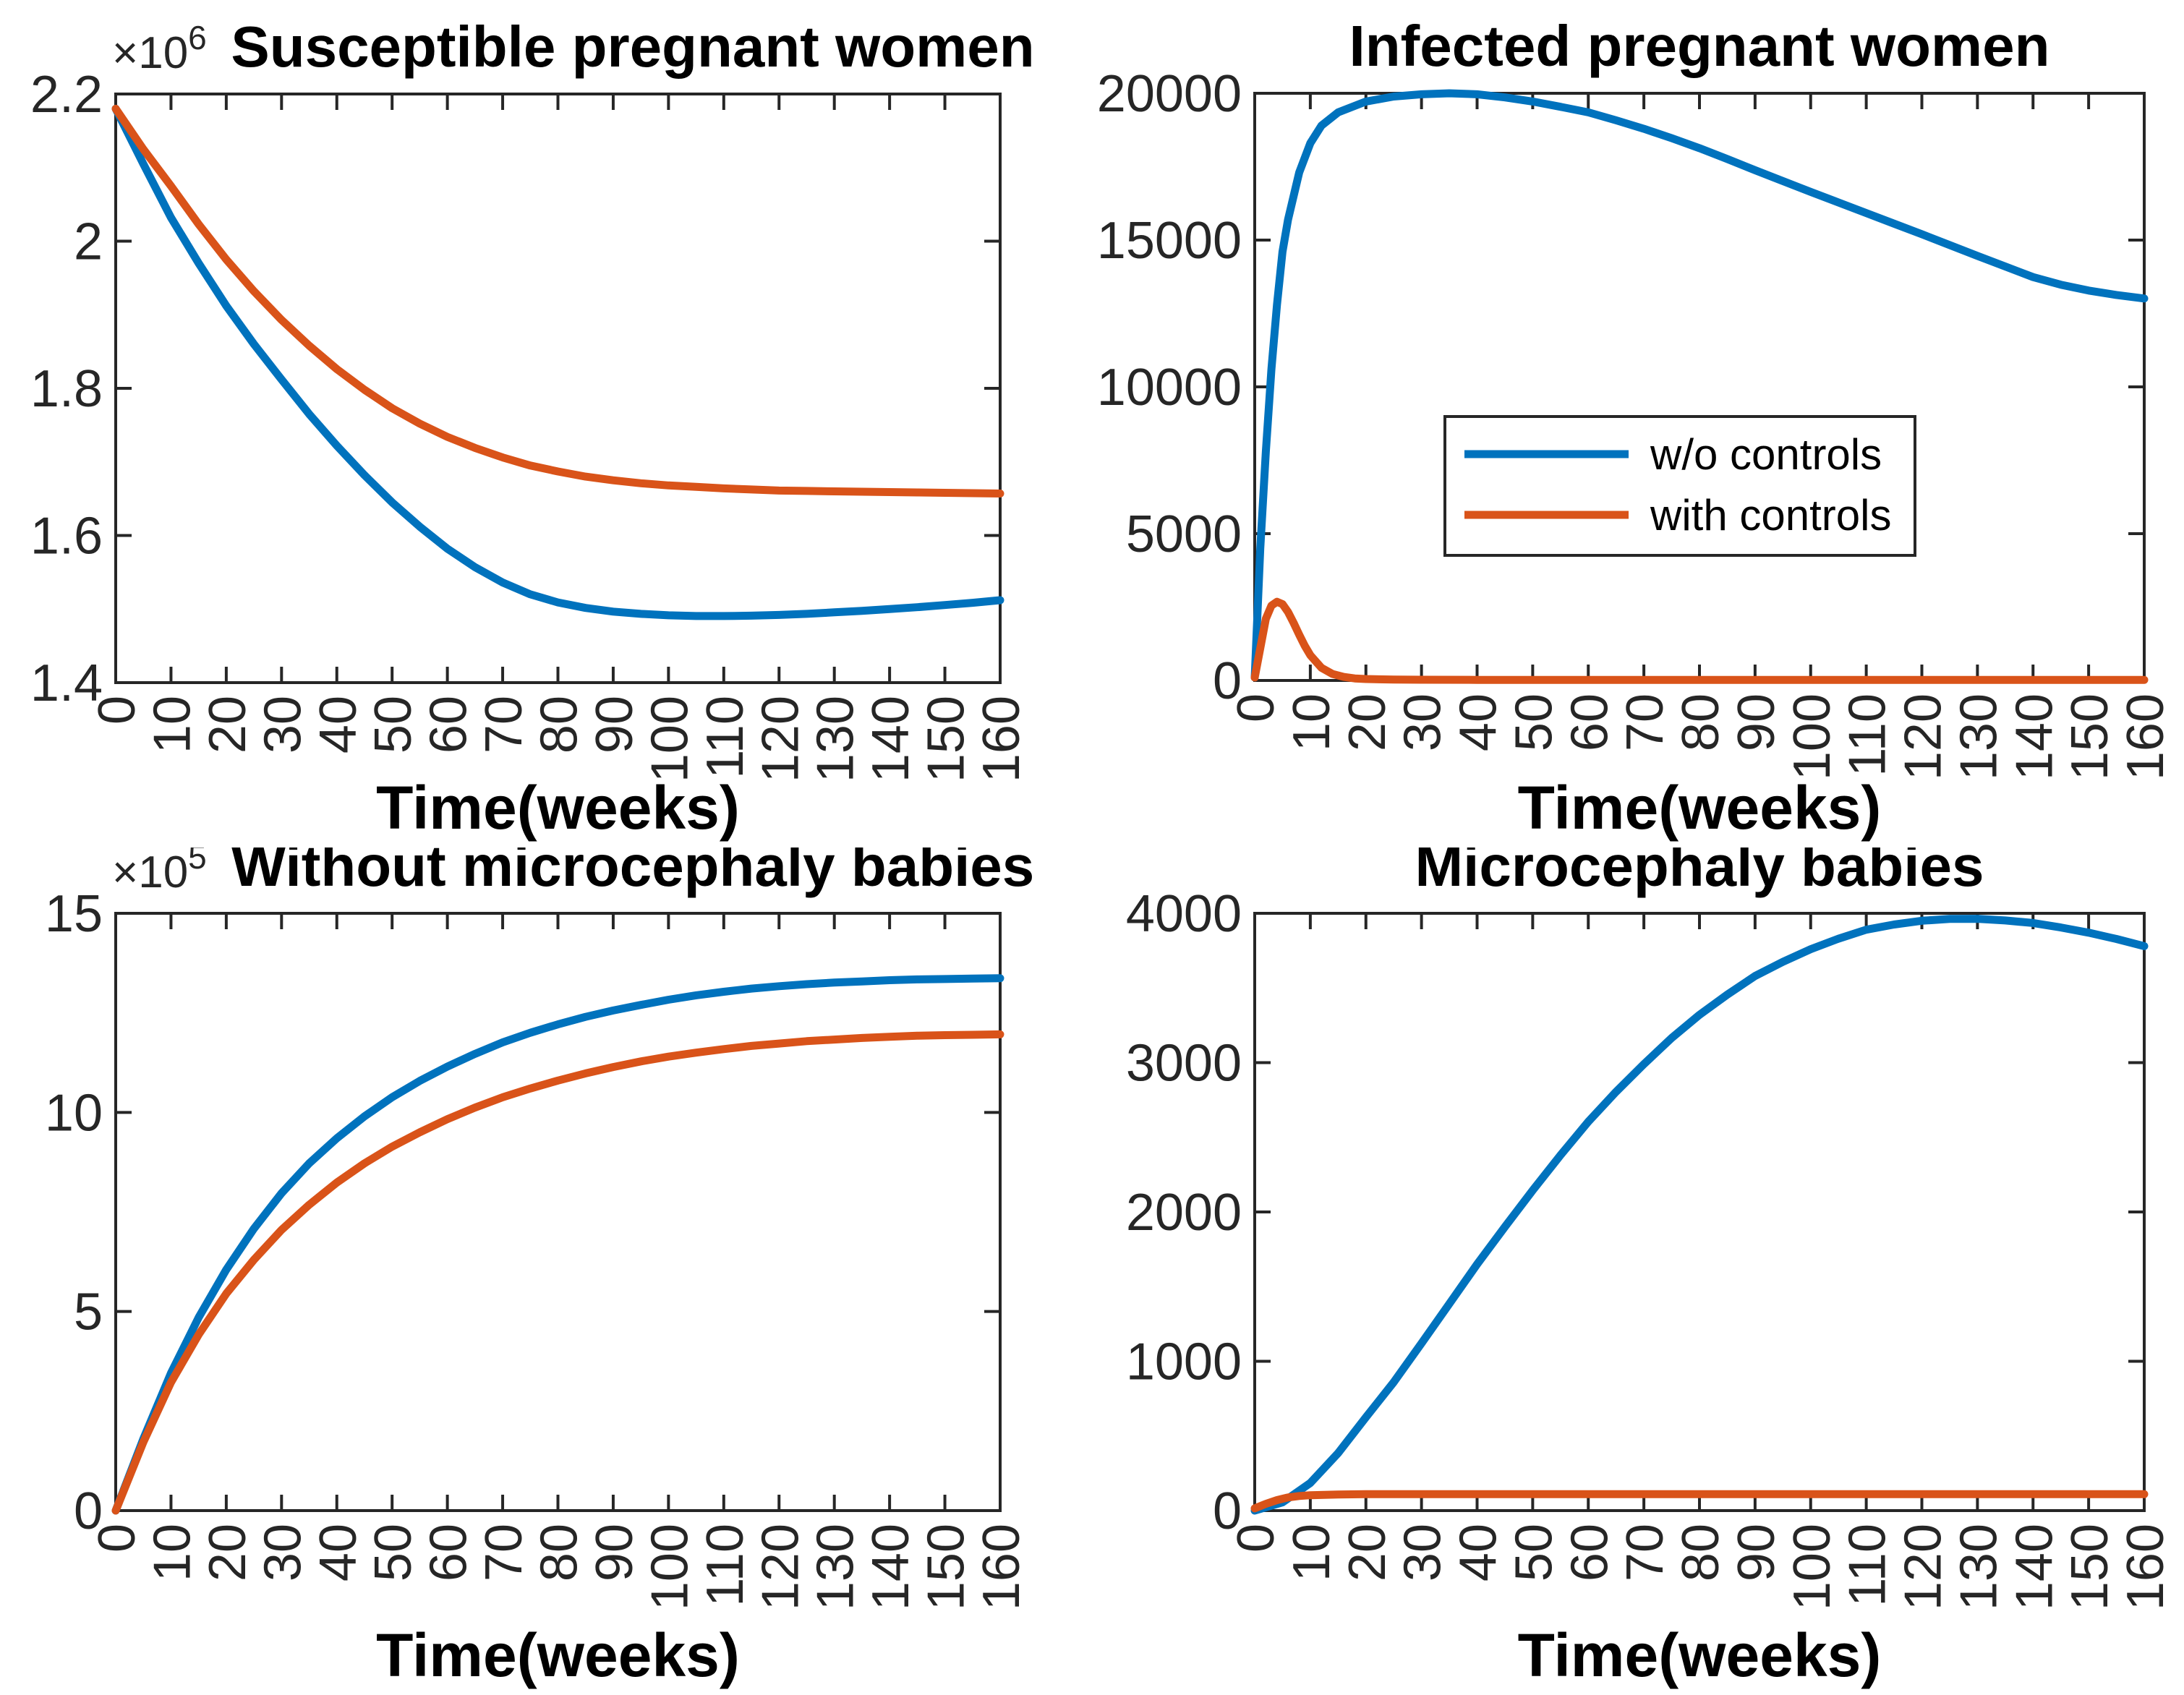 Image resolution: width=2184 pixels, height=1695 pixels. I want to click on chart-title: Microcephaly babies, so click(1699, 873).